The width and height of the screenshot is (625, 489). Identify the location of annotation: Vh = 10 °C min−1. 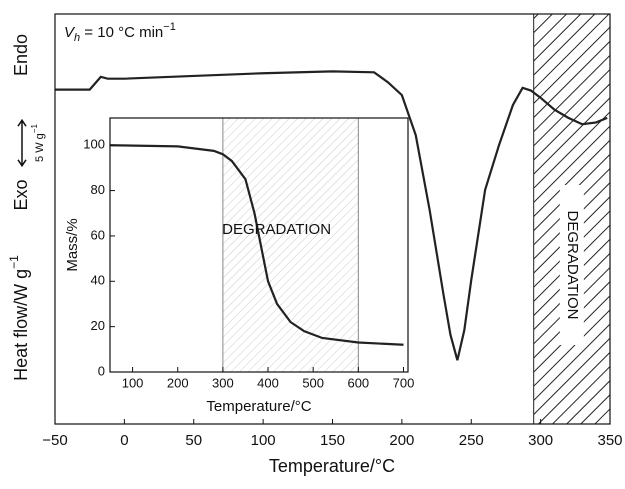
(120, 32).